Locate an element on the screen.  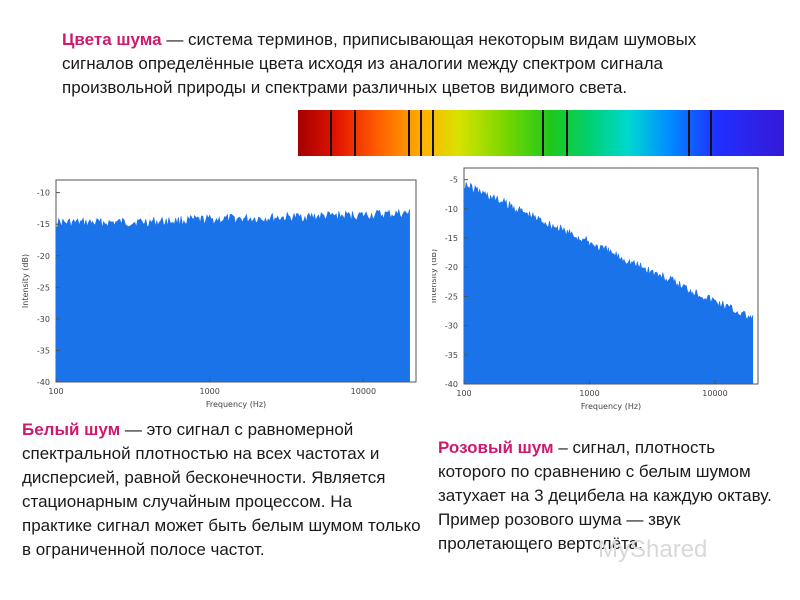
pink-noise-x-tick-label: 100 is located at coordinates (463, 393).